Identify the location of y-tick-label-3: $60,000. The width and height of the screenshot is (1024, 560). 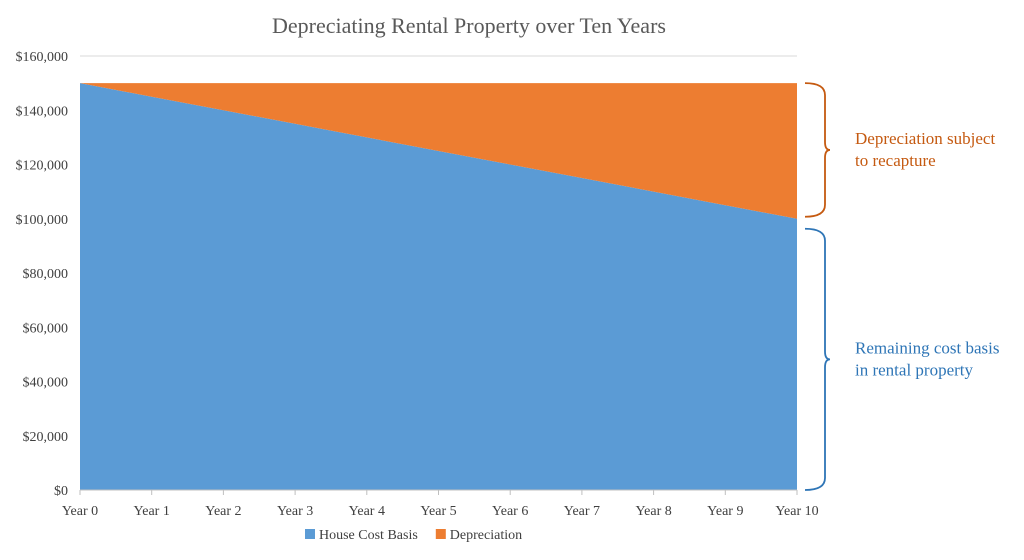
(46, 328).